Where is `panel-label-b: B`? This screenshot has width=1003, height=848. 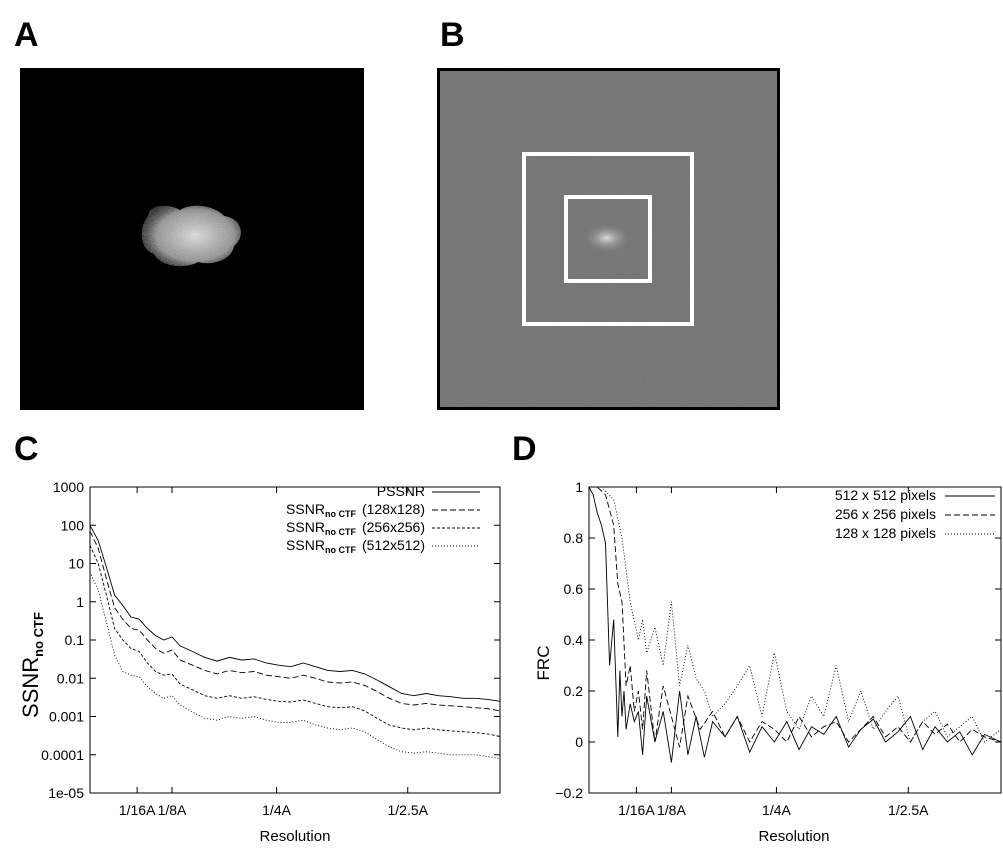 panel-label-b: B is located at coordinates (452, 35).